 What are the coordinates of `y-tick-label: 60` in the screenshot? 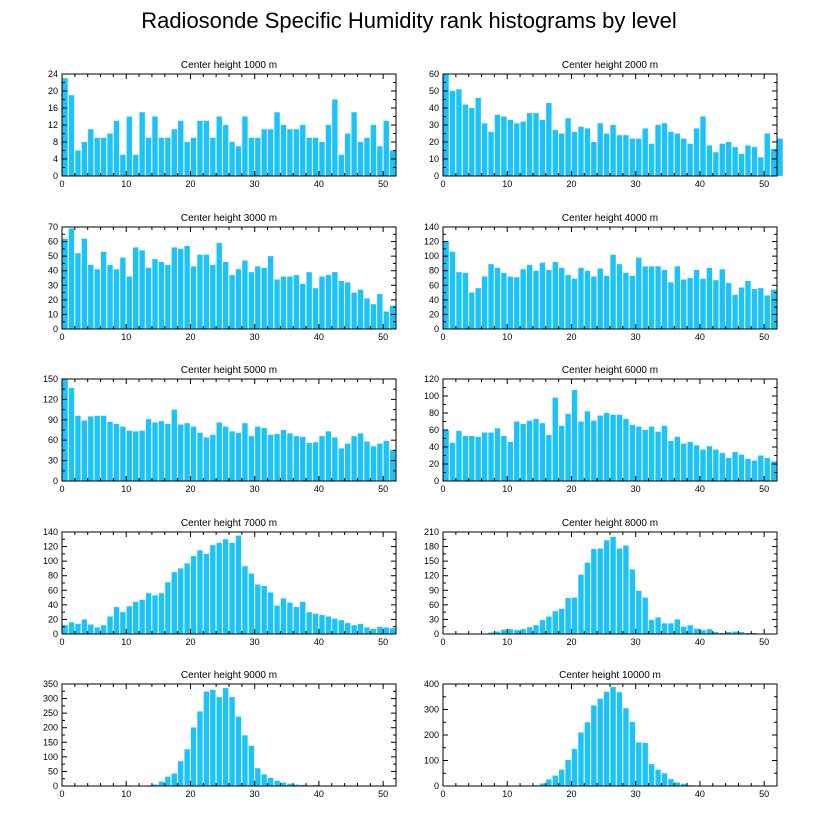 It's located at (53, 242).